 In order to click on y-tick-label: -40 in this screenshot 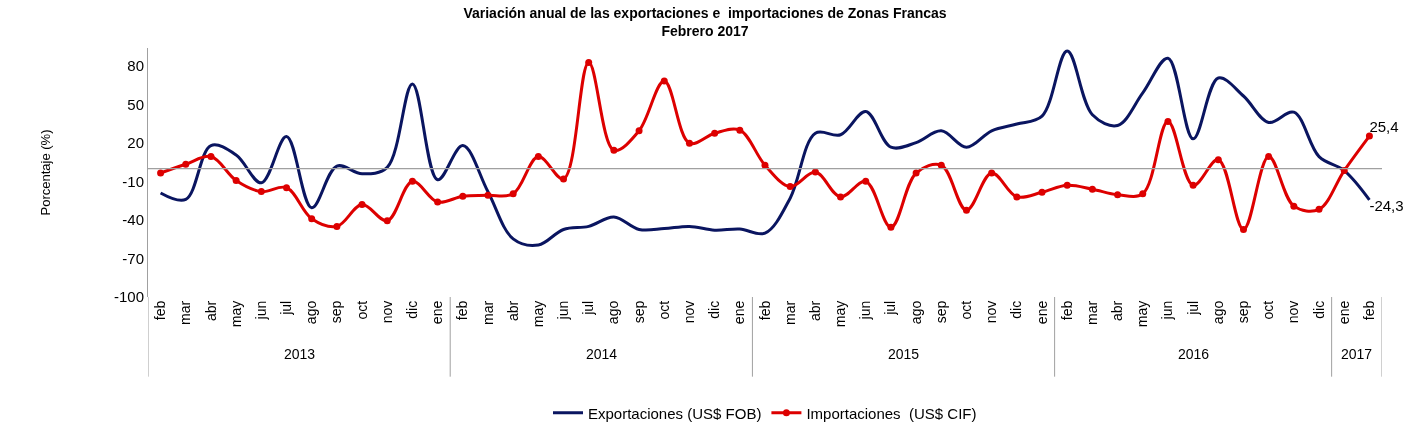, I will do `click(133, 220)`.